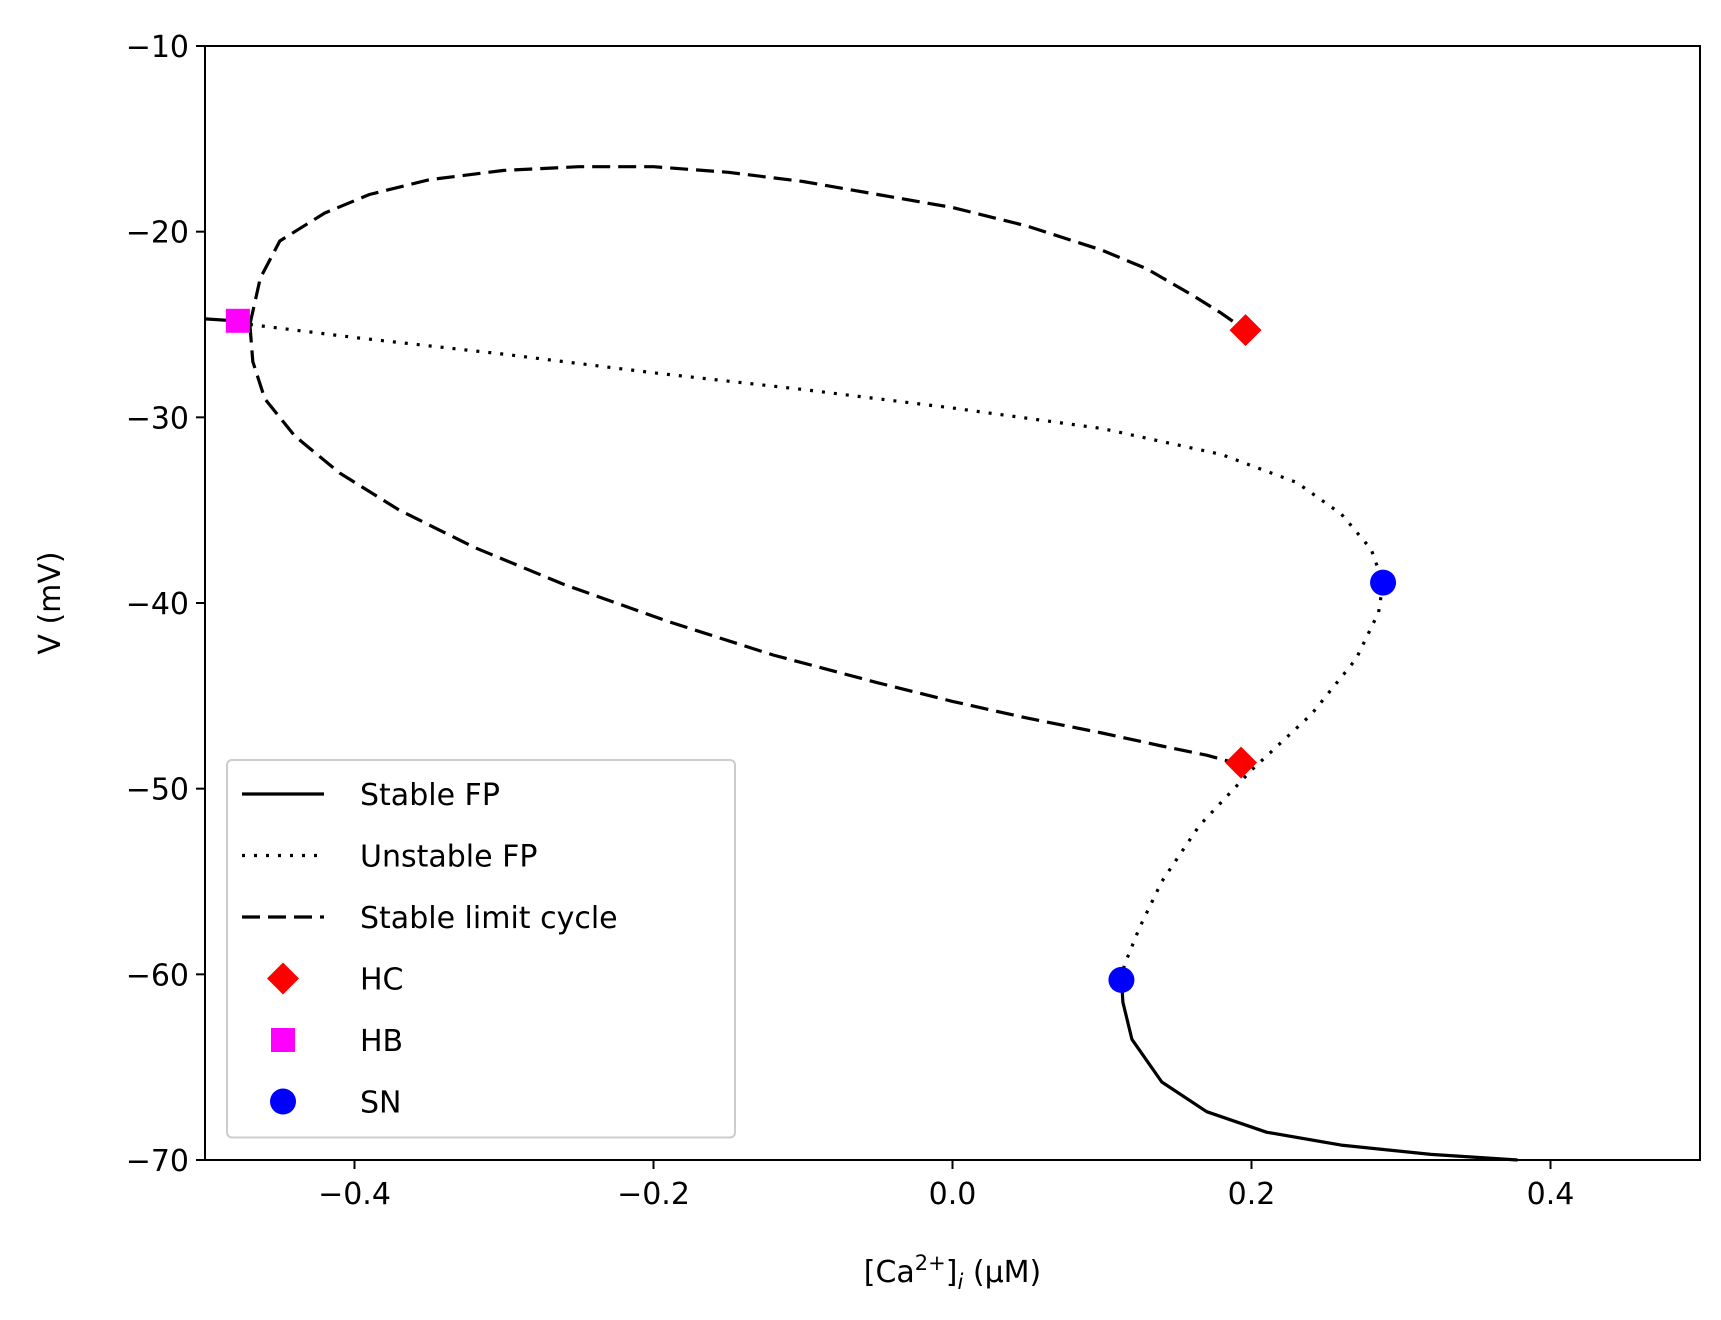 The width and height of the screenshot is (1721, 1320). I want to click on y-axis-label: V (mV), so click(50, 602).